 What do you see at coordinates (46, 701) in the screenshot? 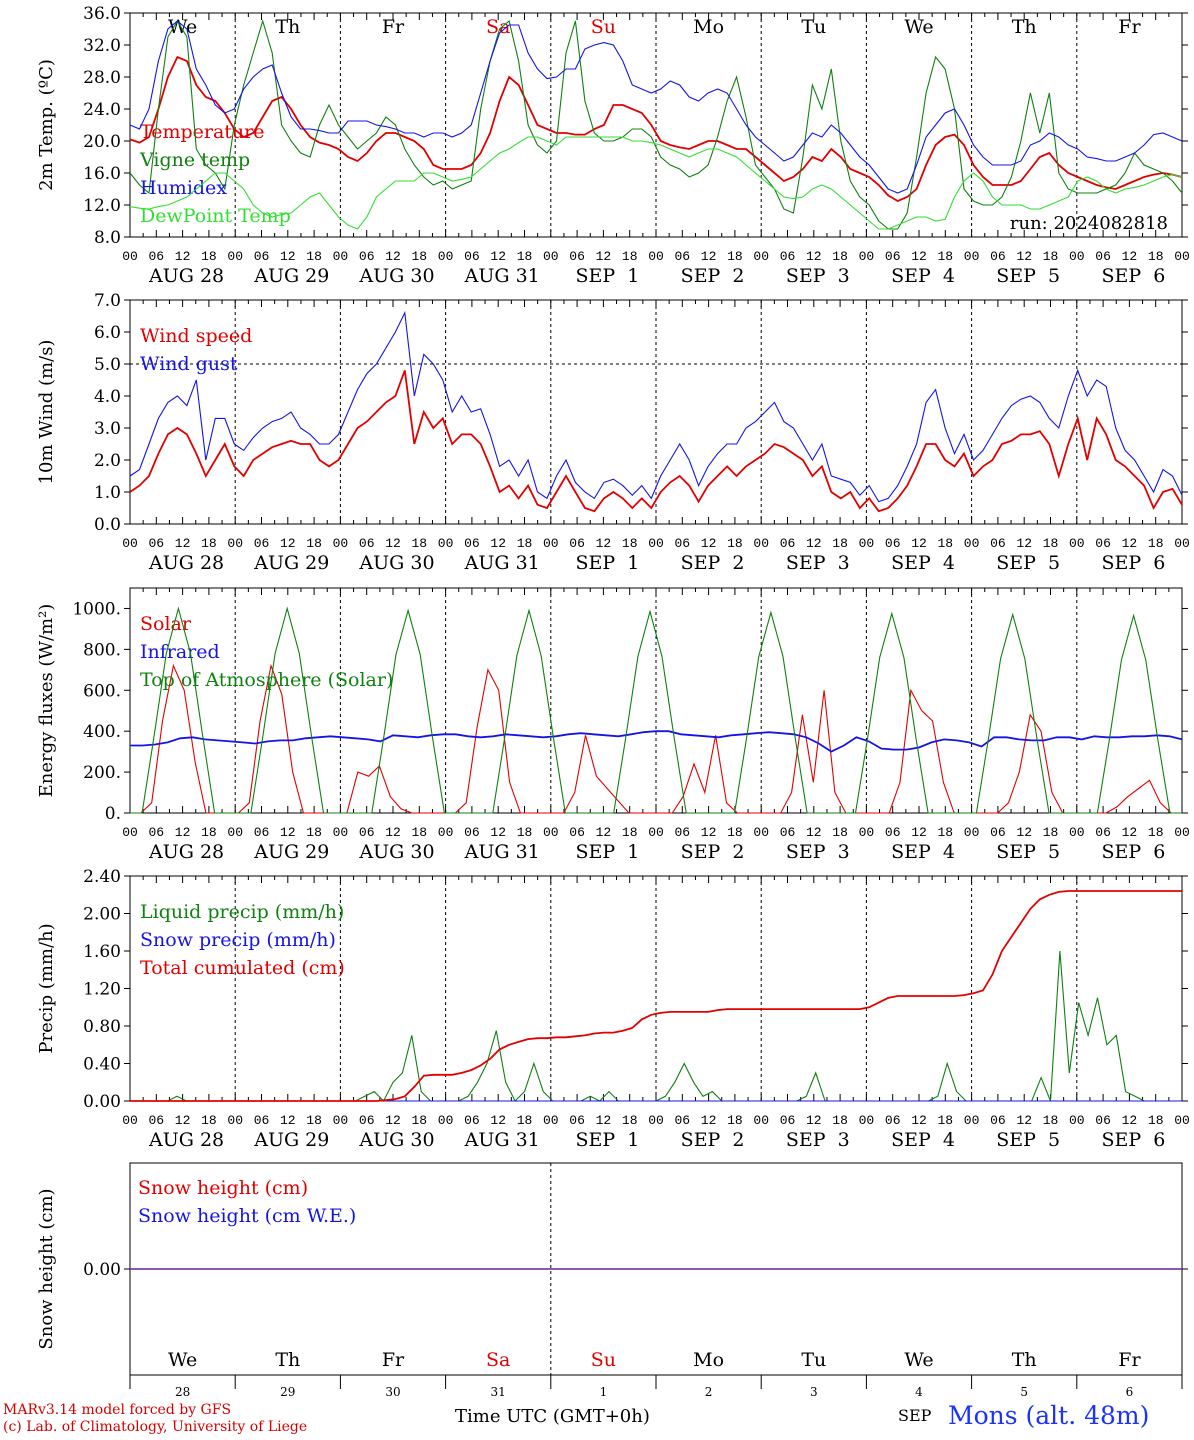
I see `y-axis-label: Energy fluxes (W/m²)` at bounding box center [46, 701].